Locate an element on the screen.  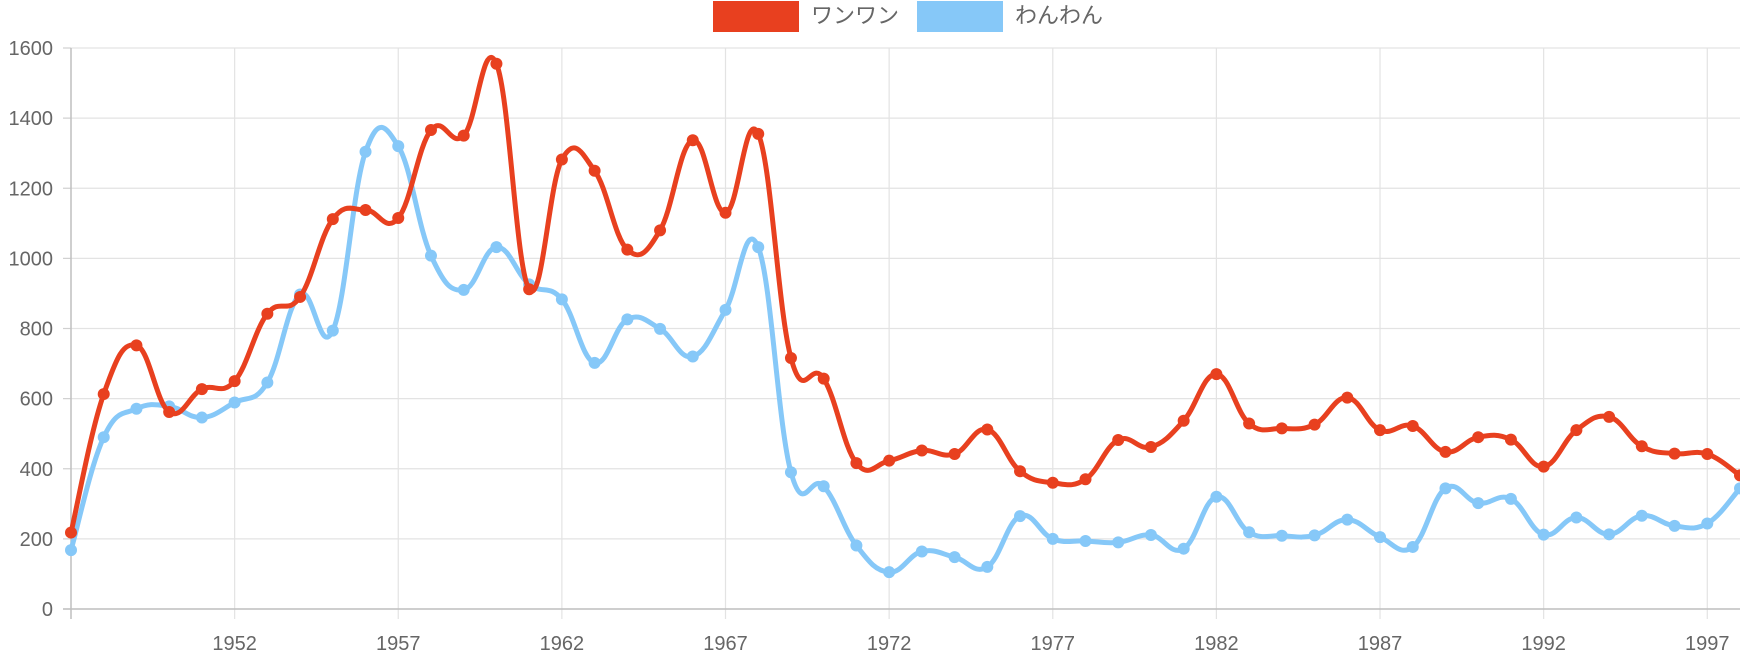
legend: ワンワン わんわん is located at coordinates (908, 16).